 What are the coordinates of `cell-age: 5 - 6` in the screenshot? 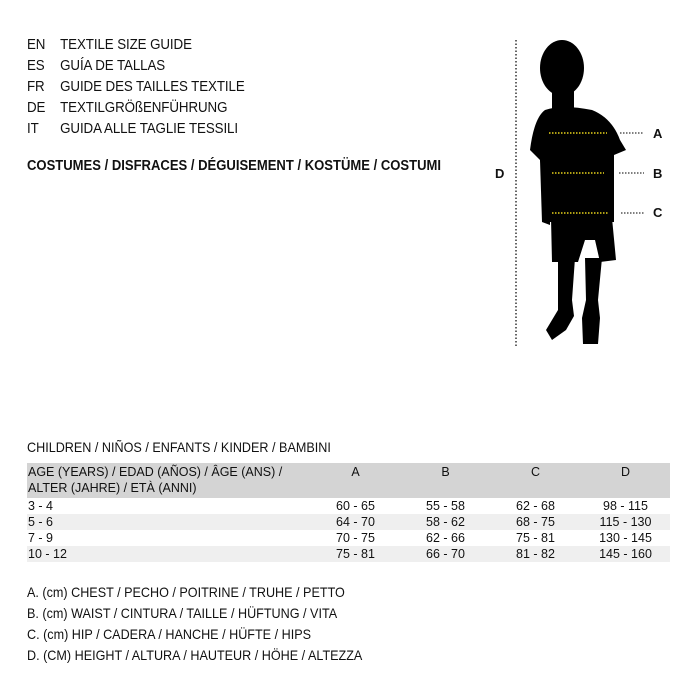 It's located at (41, 522).